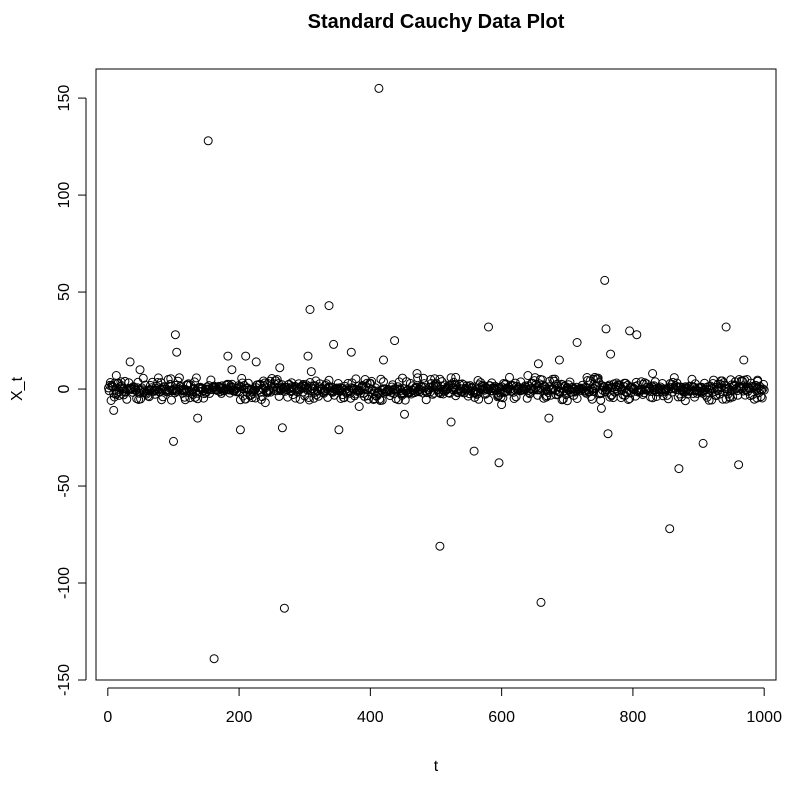 The width and height of the screenshot is (810, 789). Describe the element at coordinates (442, 706) in the screenshot. I see `x-axis: 0 200 400 600 800 1000` at that location.